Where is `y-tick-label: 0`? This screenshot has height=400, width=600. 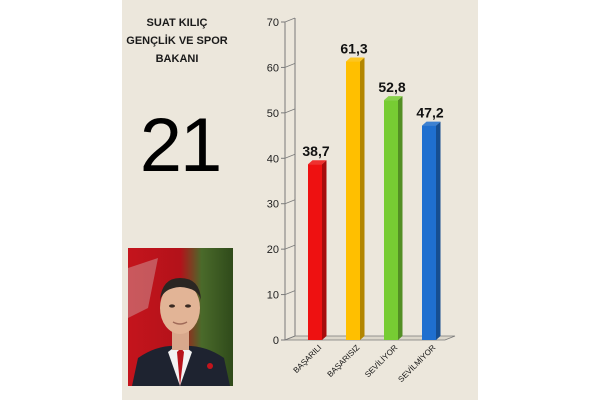 y-tick-label: 0 is located at coordinates (276, 341).